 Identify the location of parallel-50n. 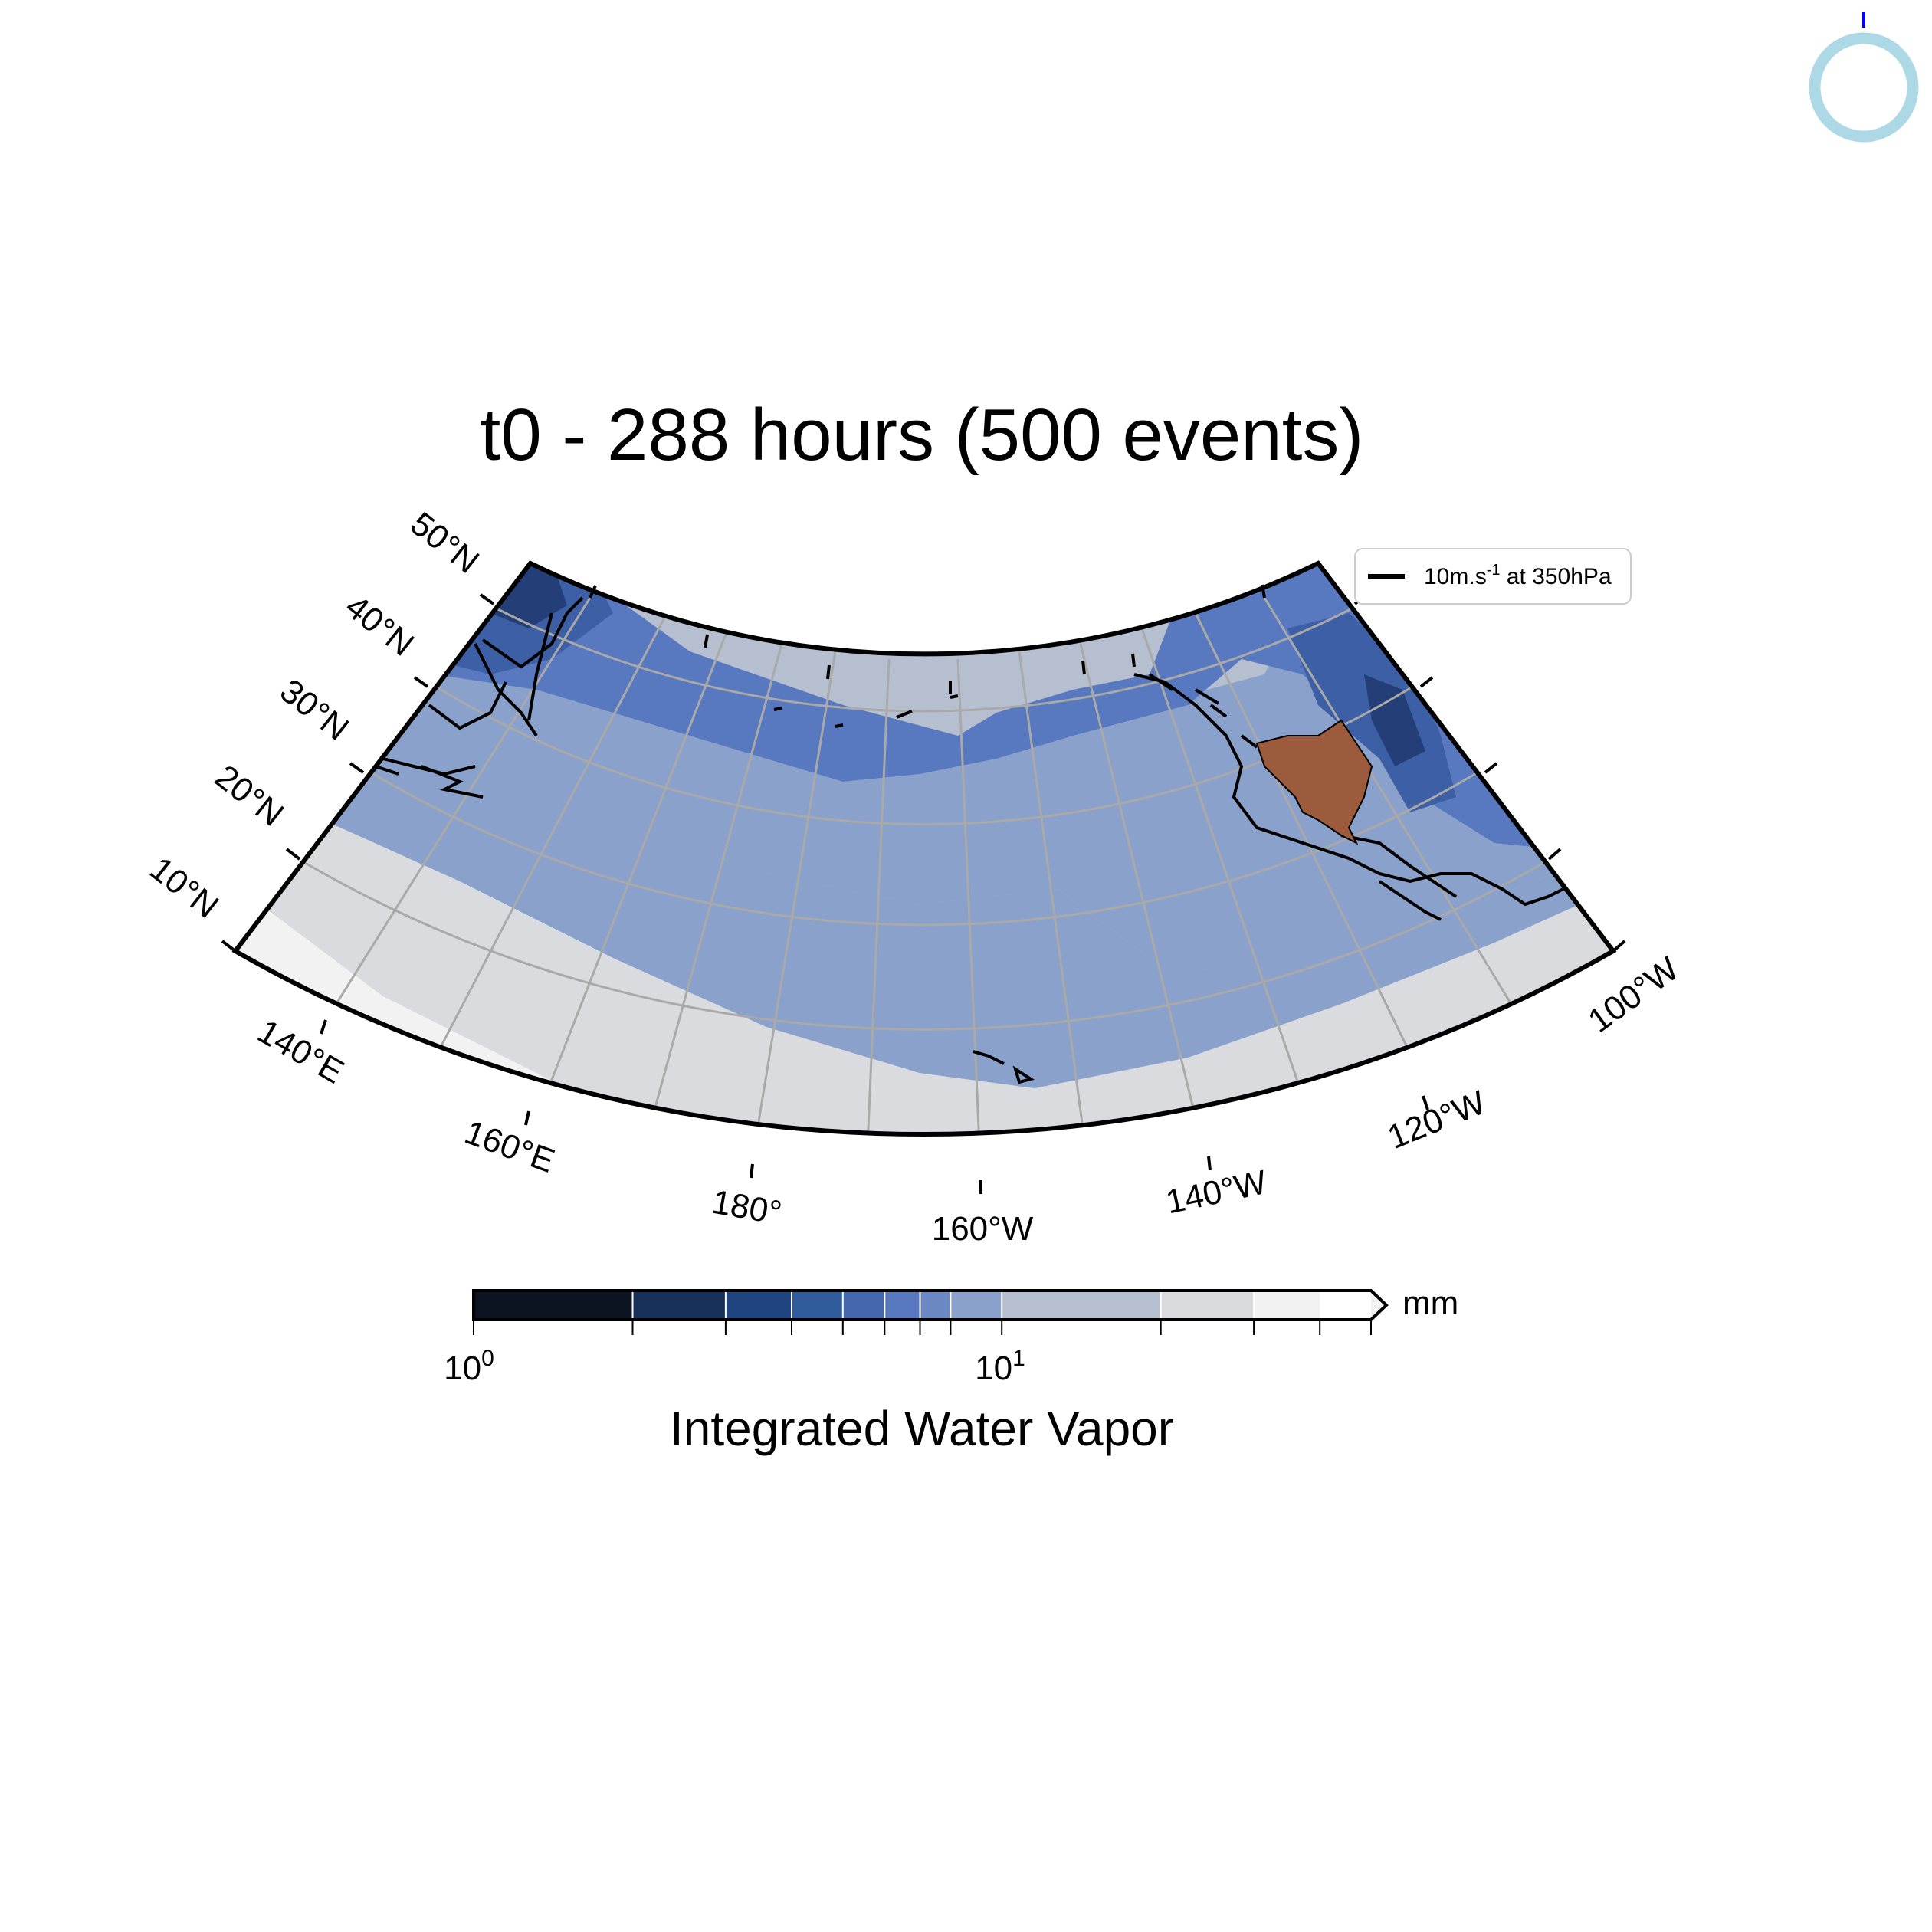
(924, 658).